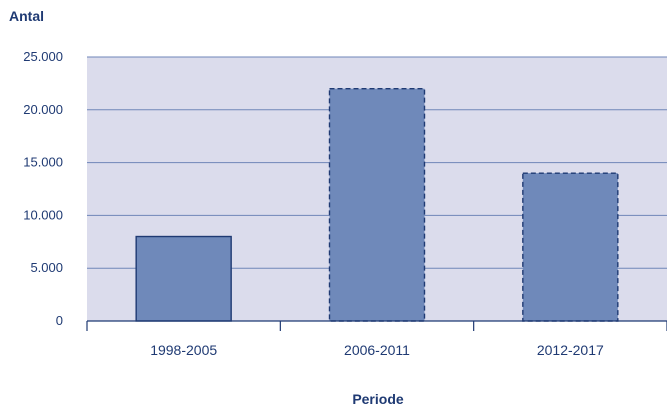  Describe the element at coordinates (43, 188) in the screenshot. I see `y-tick-labels: 0 5.000 10.000 15.000 20.000 25.000` at that location.